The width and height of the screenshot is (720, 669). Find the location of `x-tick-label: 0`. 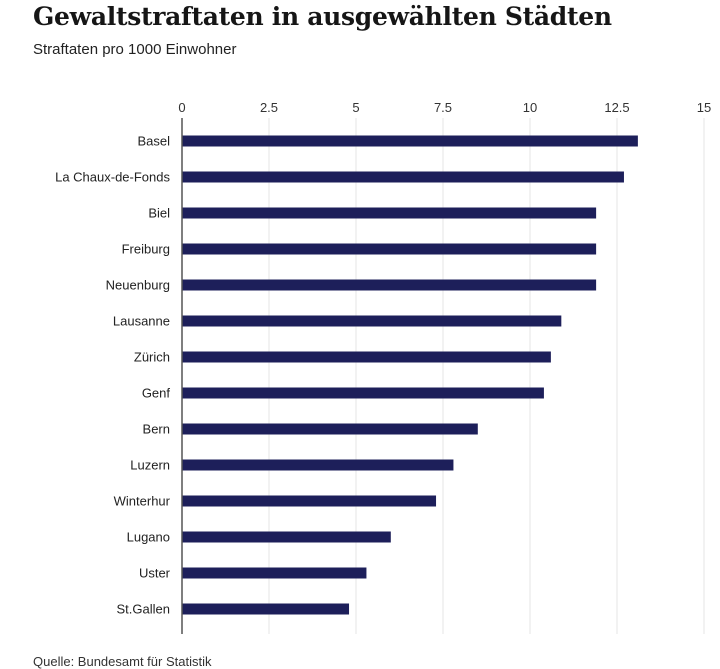

x-tick-label: 0 is located at coordinates (181, 107).